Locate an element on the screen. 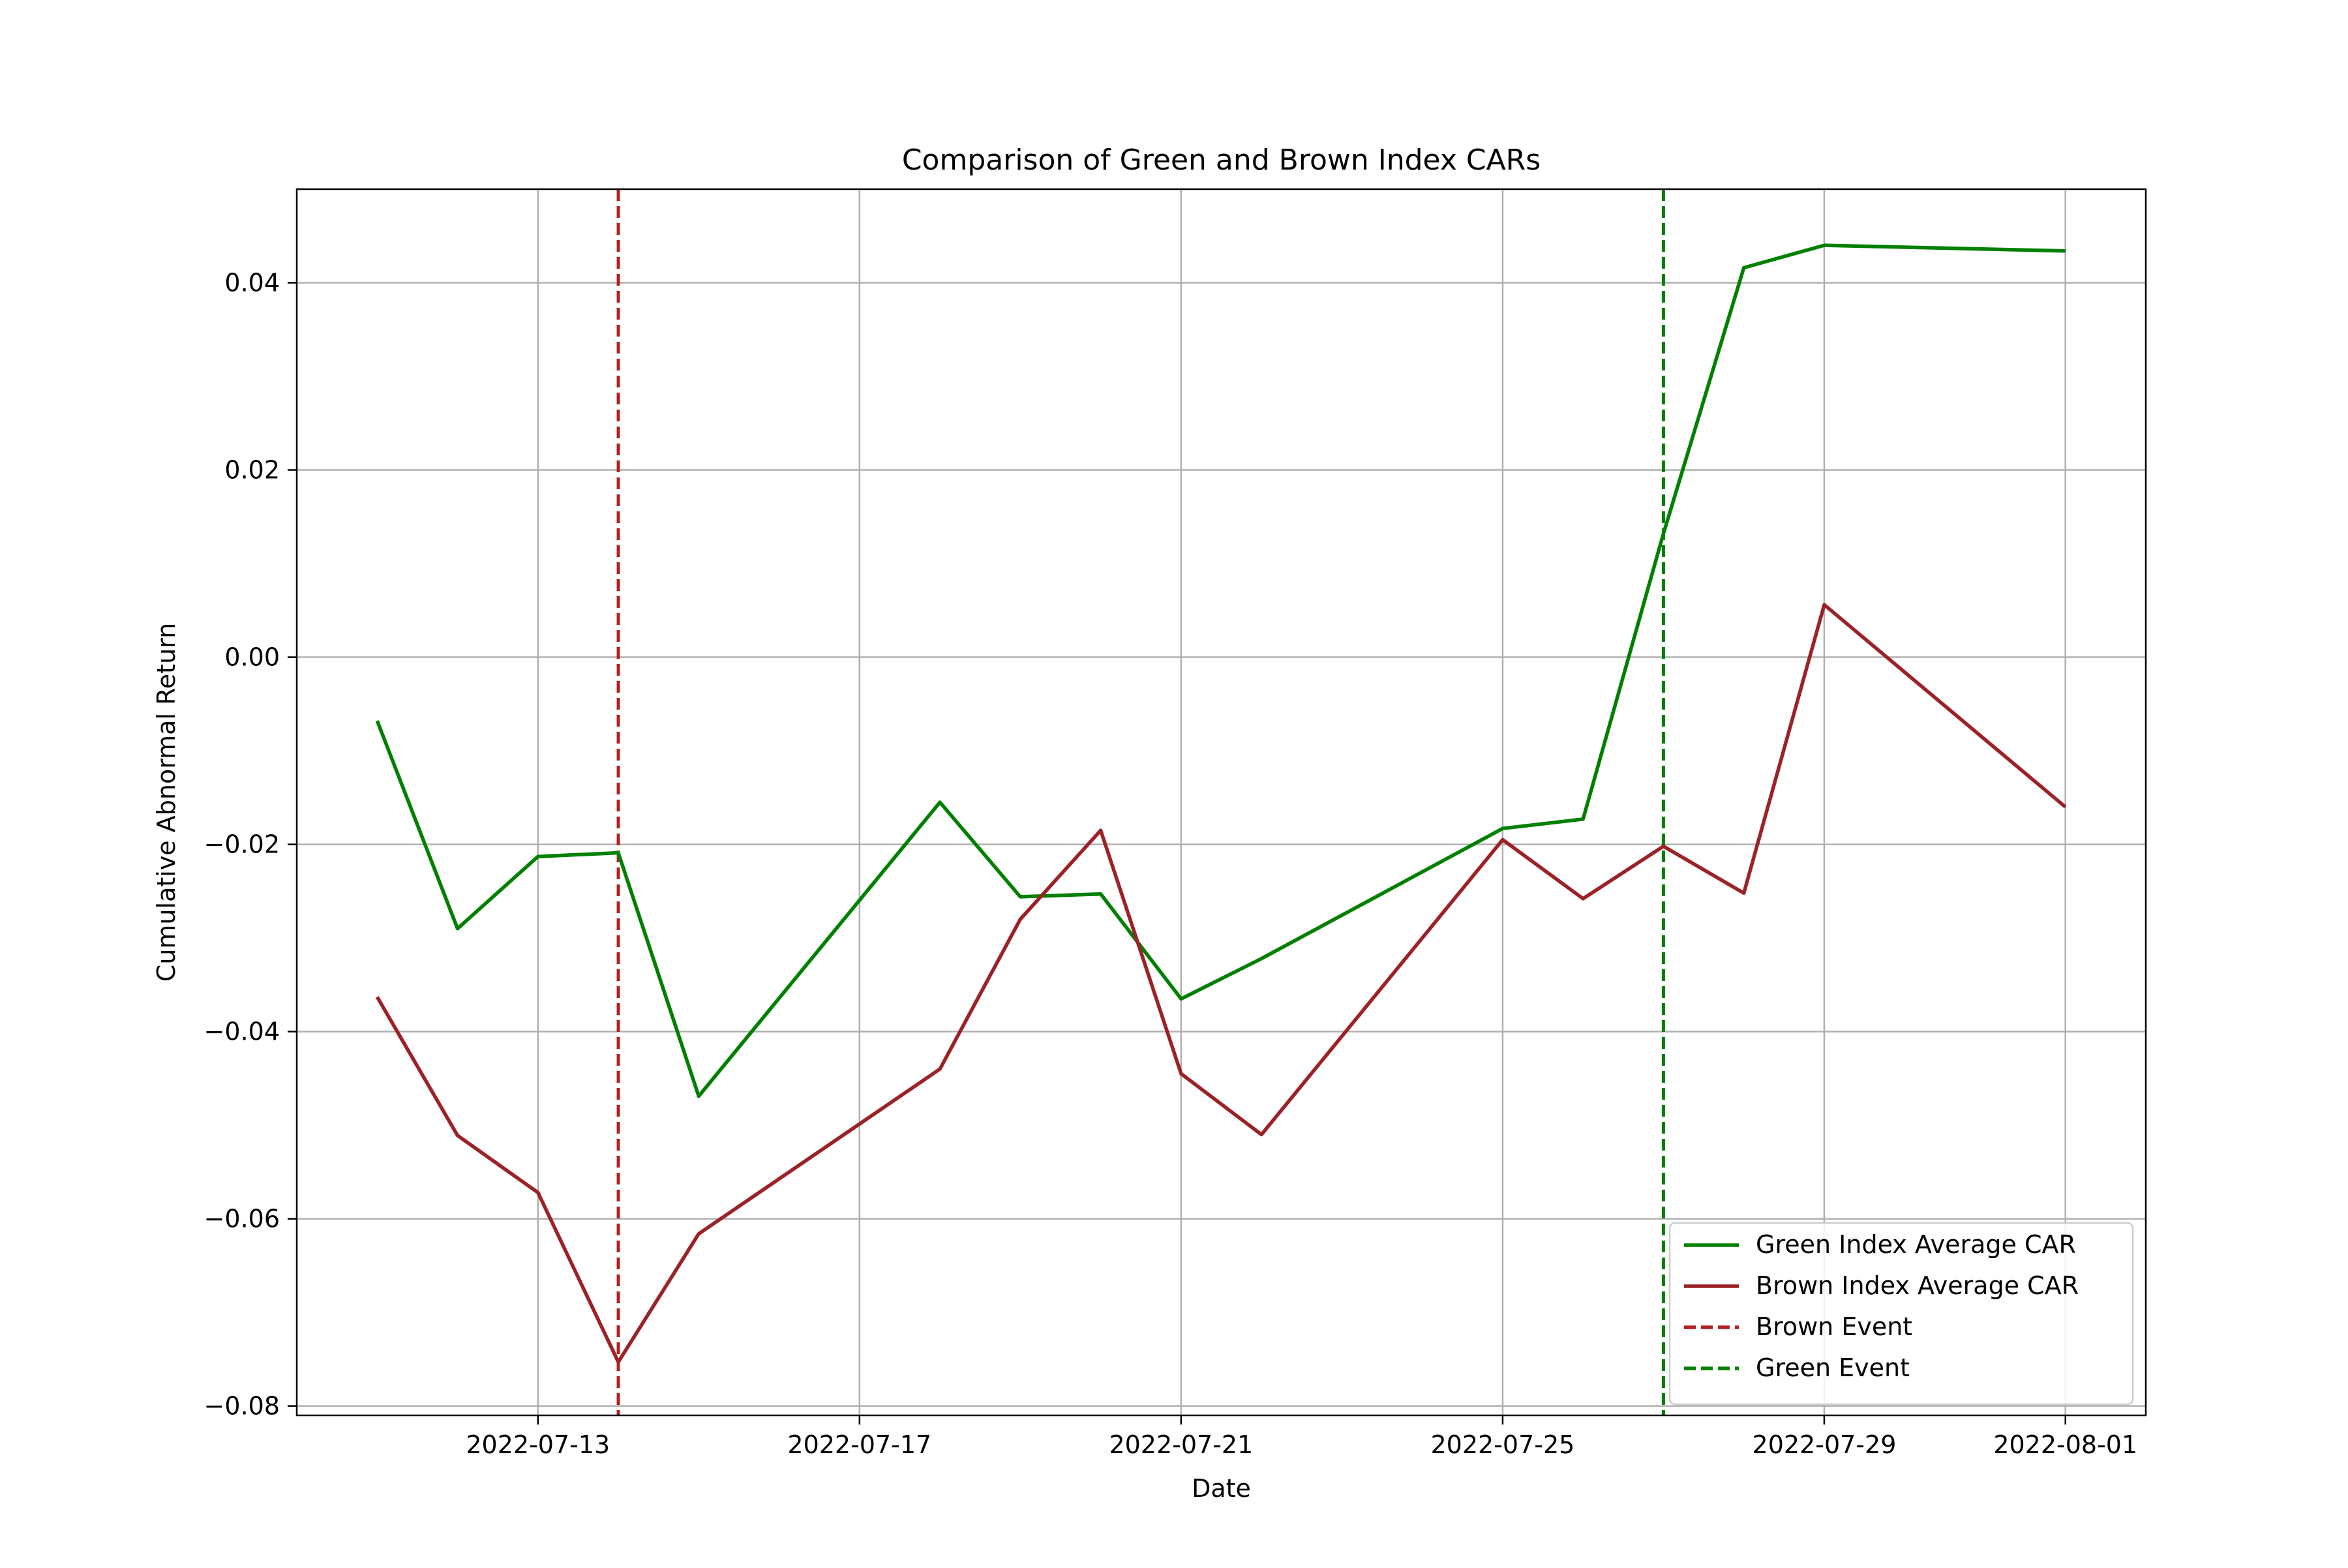 The height and width of the screenshot is (1568, 2348). y-axis-ticks: −0.08 −0.06 −0.04 −0.02 0.00 0.02 0.04 is located at coordinates (251, 845).